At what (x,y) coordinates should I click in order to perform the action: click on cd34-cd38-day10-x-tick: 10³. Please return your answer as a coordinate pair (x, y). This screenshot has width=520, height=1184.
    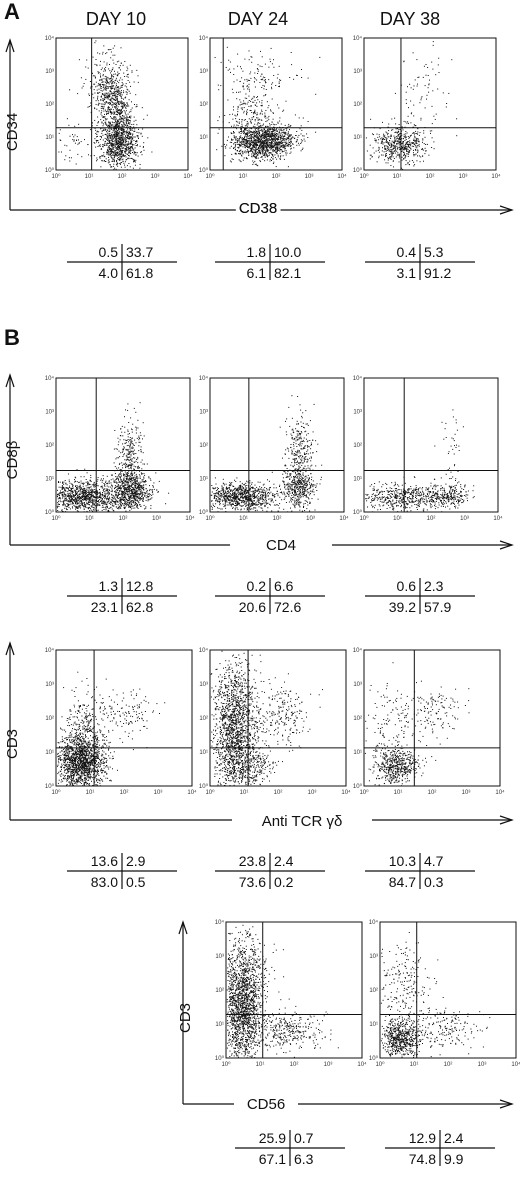
    Looking at the image, I should click on (155, 177).